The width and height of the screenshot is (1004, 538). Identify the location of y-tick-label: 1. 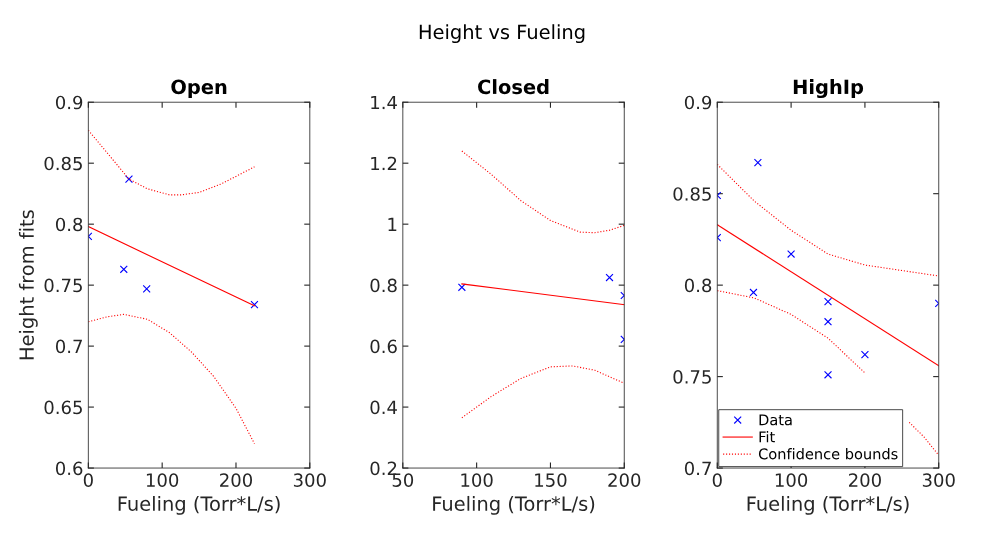
(392, 224).